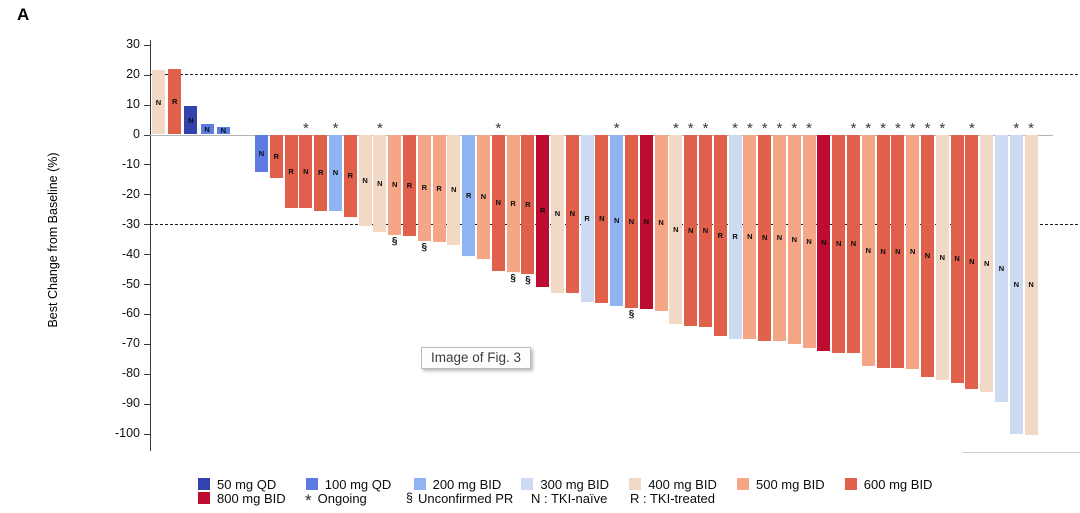 This screenshot has width=1080, height=513. What do you see at coordinates (130, 253) in the screenshot?
I see `y-tick-label: -40` at bounding box center [130, 253].